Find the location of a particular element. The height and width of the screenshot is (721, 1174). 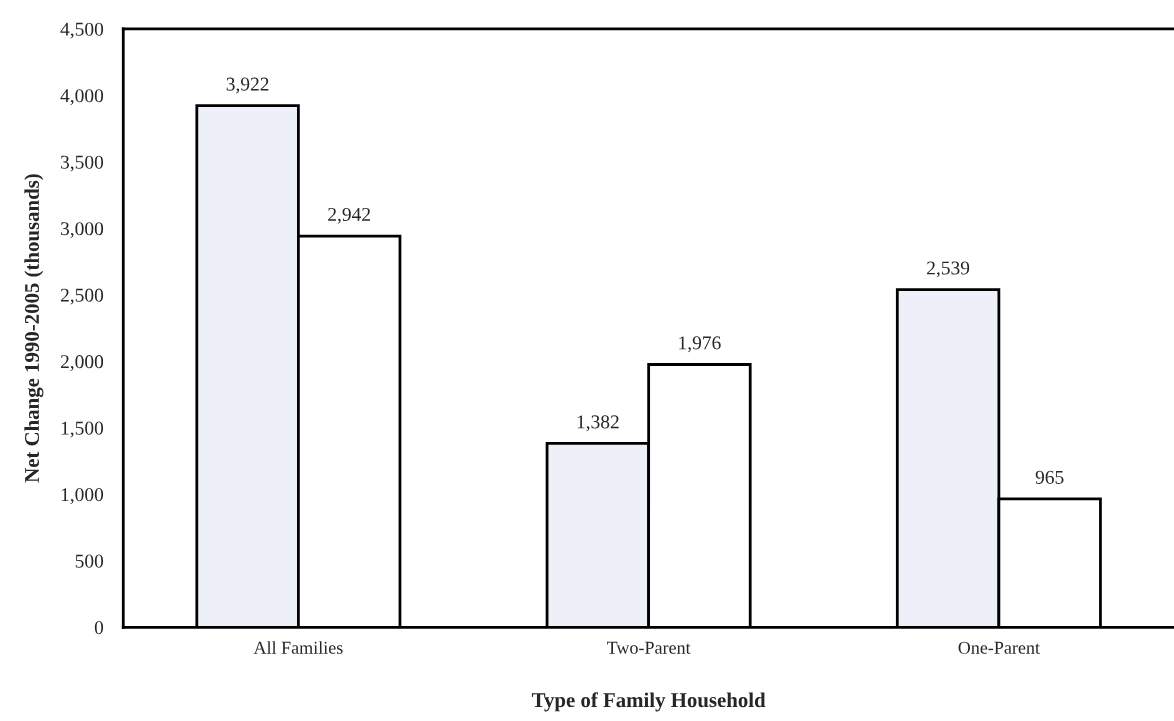

y-tick-label: 1,500 is located at coordinates (82, 429).